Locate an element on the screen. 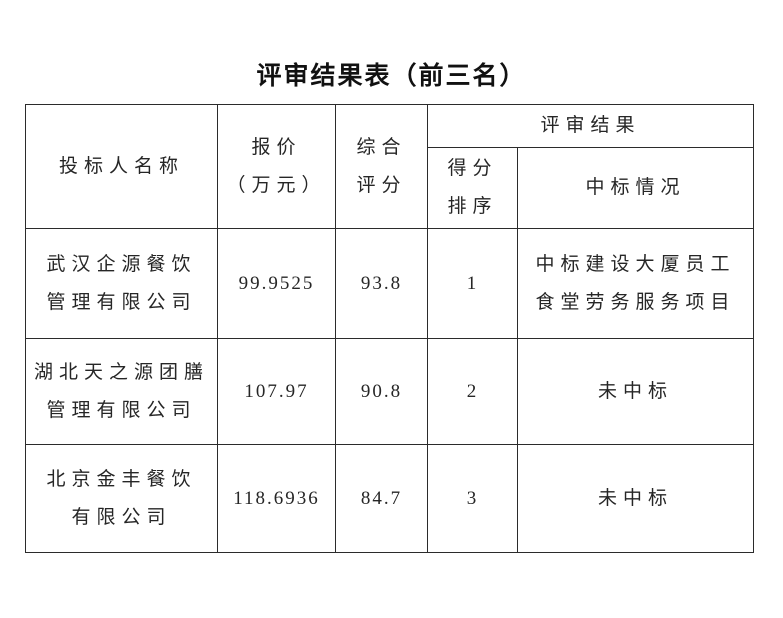  page-title: 评审结果表（前三名） is located at coordinates (391, 76).